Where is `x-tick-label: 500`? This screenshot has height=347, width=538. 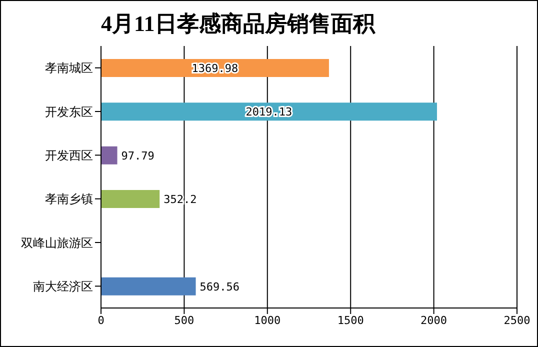
x-tick-label: 500 is located at coordinates (184, 320).